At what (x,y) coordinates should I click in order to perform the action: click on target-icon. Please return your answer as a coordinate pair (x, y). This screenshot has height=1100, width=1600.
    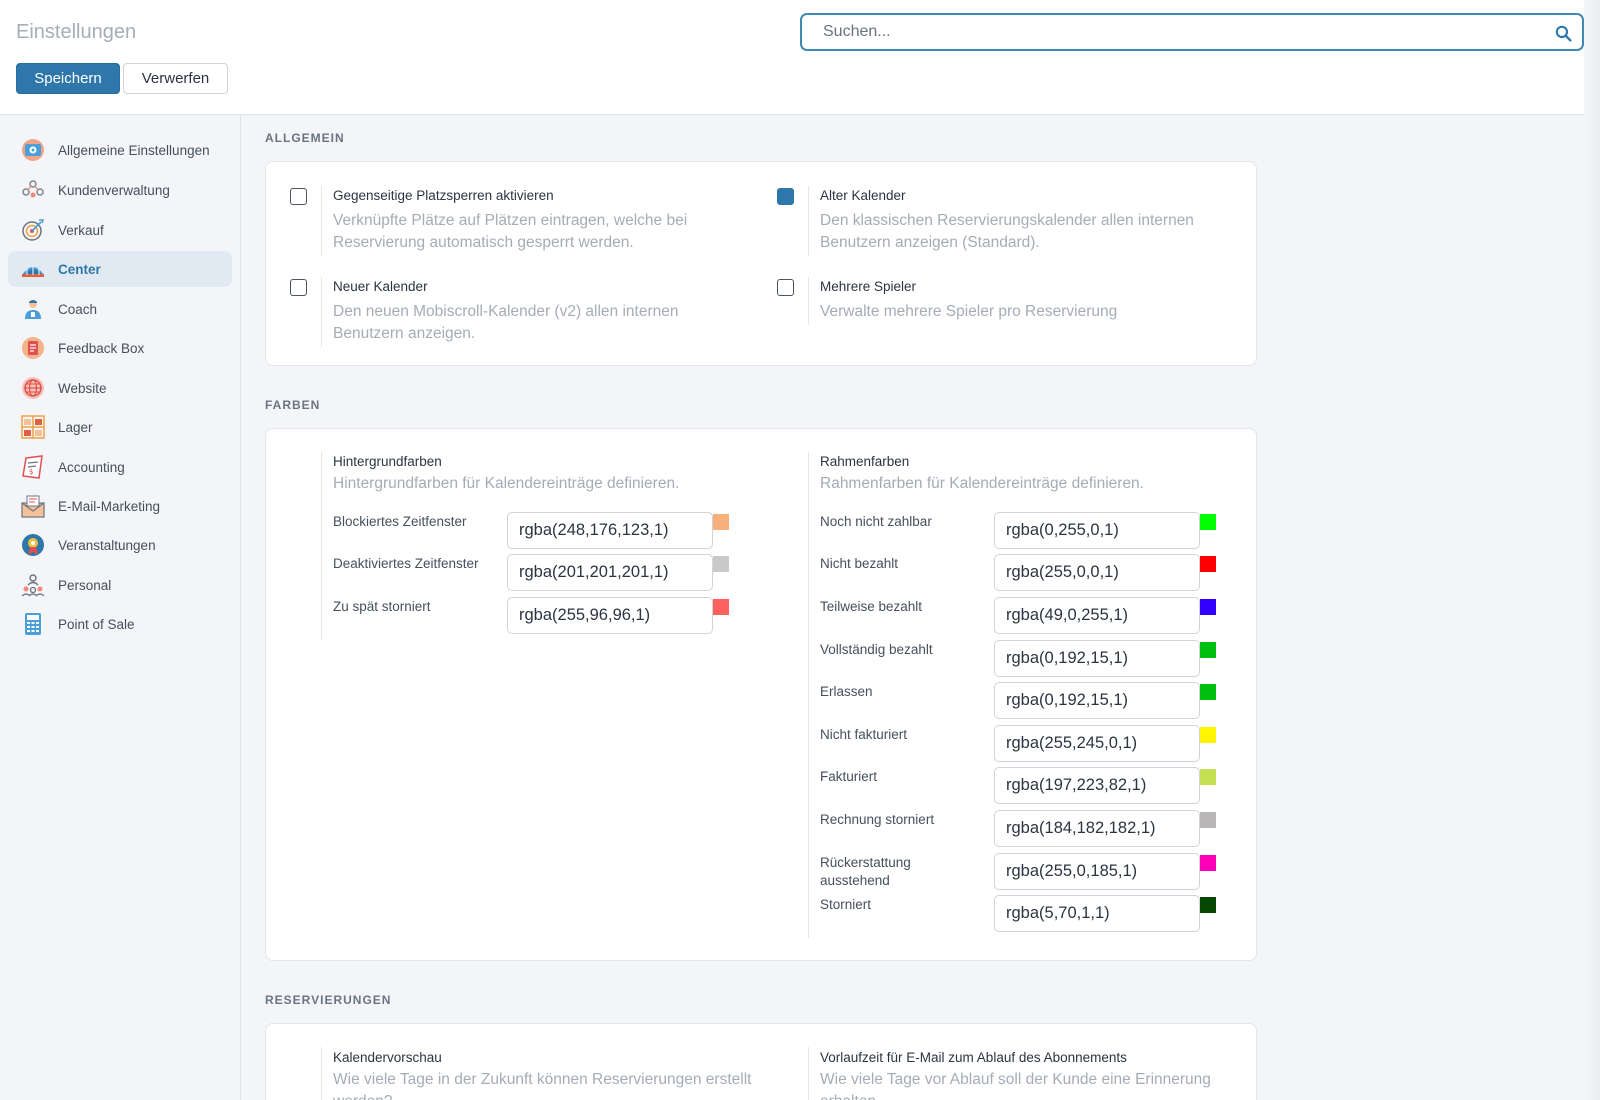
    Looking at the image, I should click on (33, 230).